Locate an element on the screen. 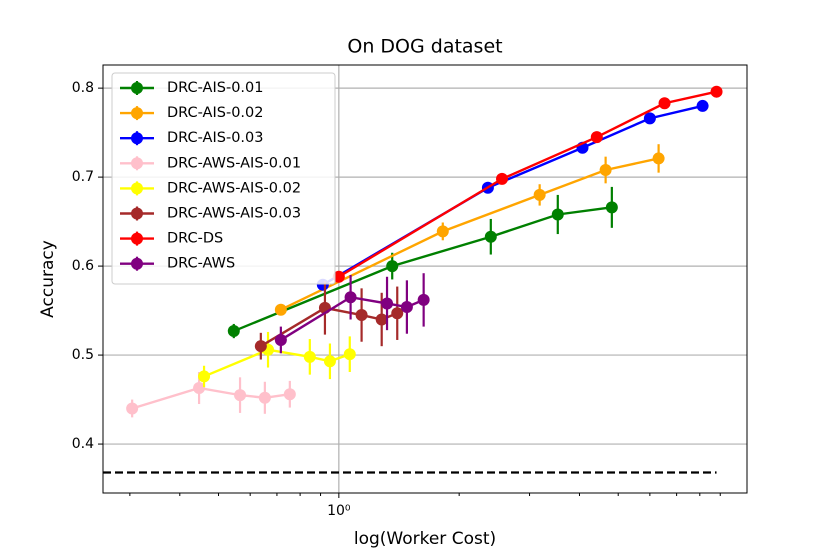 This screenshot has width=830, height=554. y-tick-label: 0.8 is located at coordinates (83, 88).